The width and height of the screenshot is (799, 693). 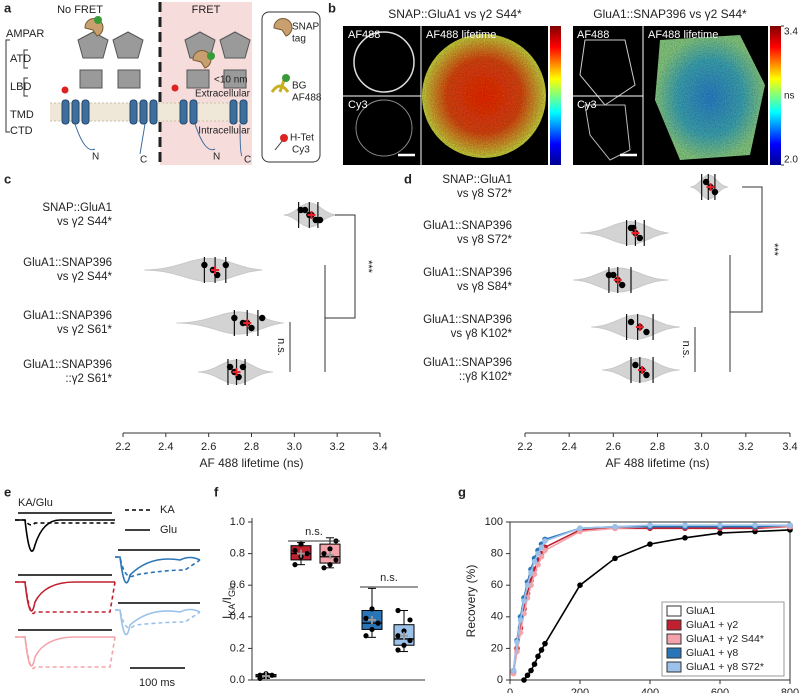 I want to click on panel-label: f, so click(x=216, y=491).